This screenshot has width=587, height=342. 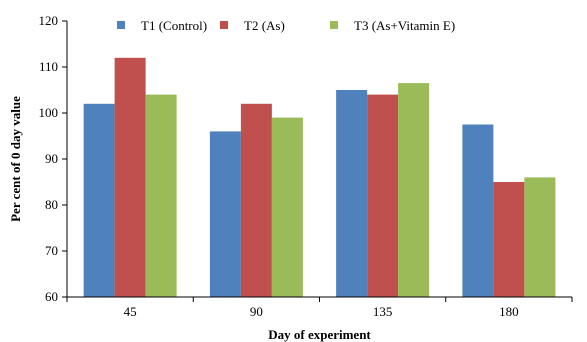 I want to click on y-tick-label: 70, so click(x=51, y=250).